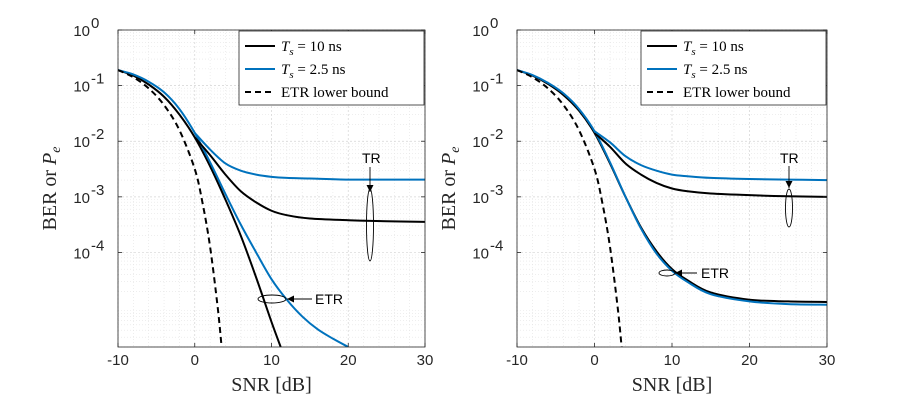 This screenshot has height=407, width=913. What do you see at coordinates (335, 93) in the screenshot?
I see `p1-legend-label-2: ETR lower bound` at bounding box center [335, 93].